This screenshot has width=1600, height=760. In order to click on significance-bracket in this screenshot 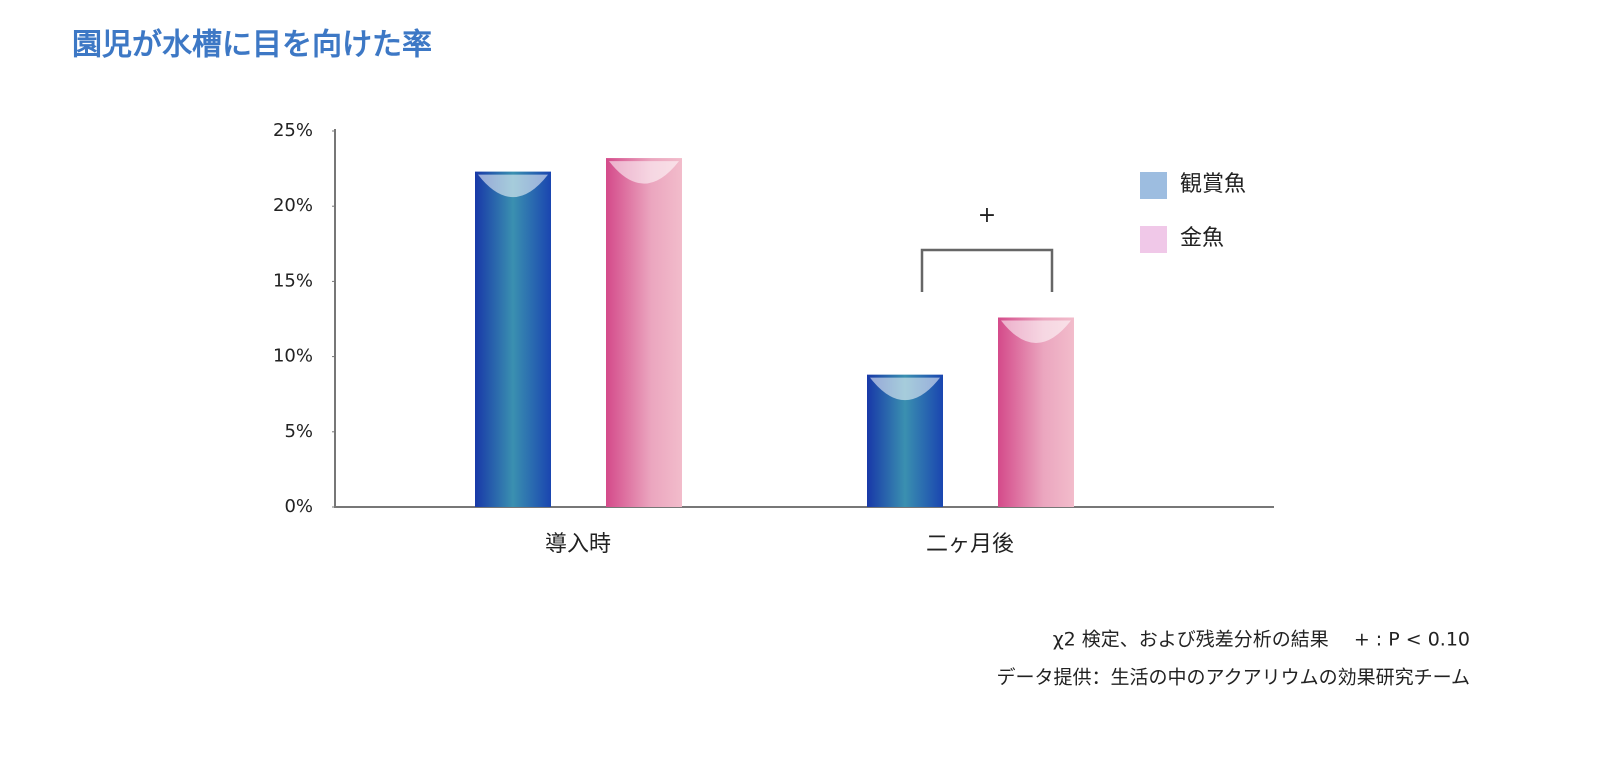, I will do `click(987, 270)`.